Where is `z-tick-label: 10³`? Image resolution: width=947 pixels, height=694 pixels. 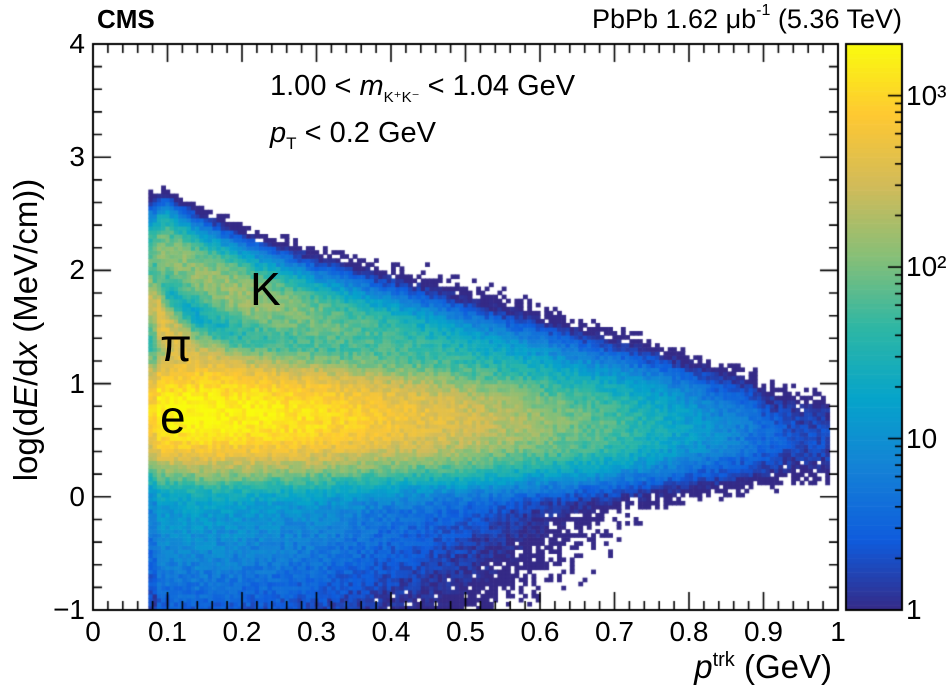
z-tick-label: 10³ is located at coordinates (926, 95).